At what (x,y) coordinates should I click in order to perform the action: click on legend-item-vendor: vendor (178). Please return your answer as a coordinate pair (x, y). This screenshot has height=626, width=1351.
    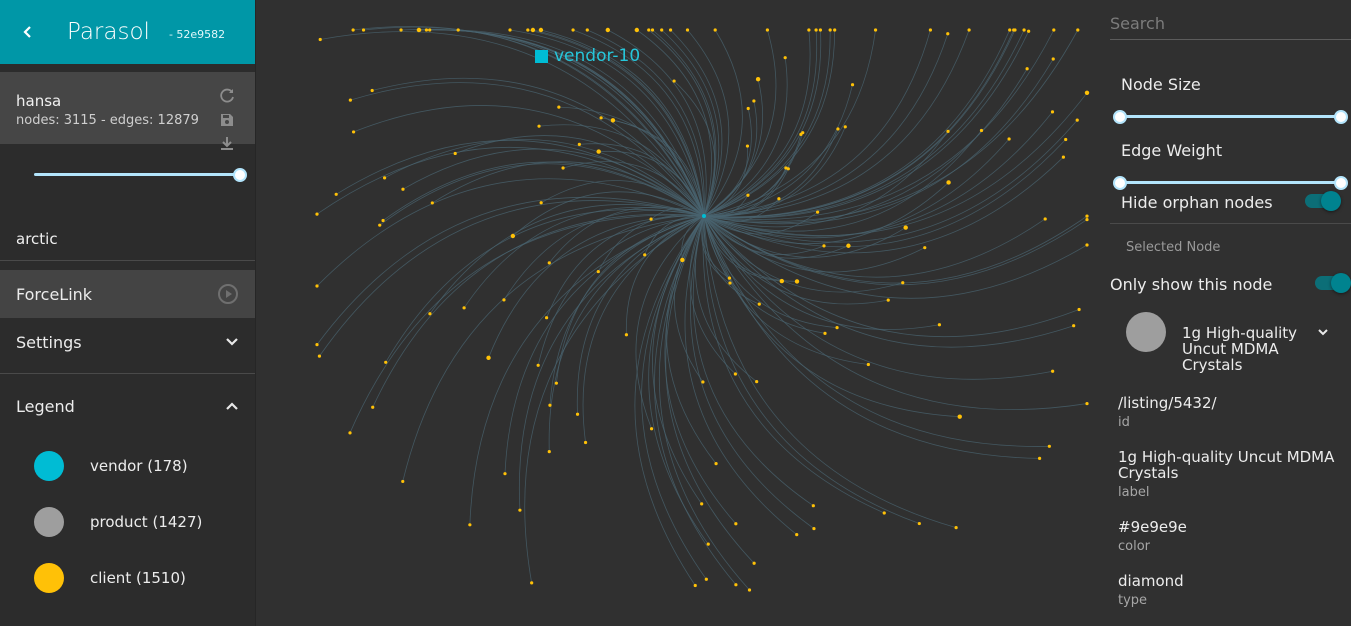
    Looking at the image, I should click on (127, 466).